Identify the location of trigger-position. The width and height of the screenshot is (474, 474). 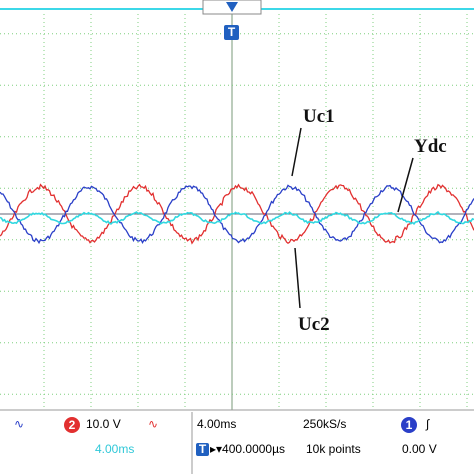
(232, 7).